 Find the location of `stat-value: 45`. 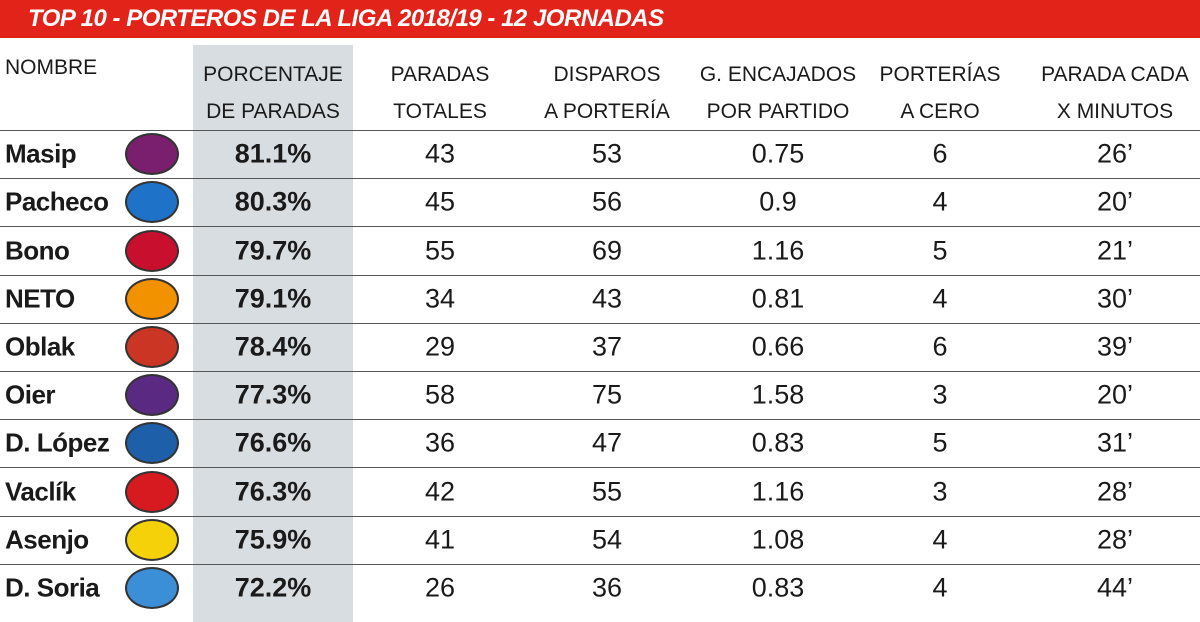

stat-value: 45 is located at coordinates (440, 201).